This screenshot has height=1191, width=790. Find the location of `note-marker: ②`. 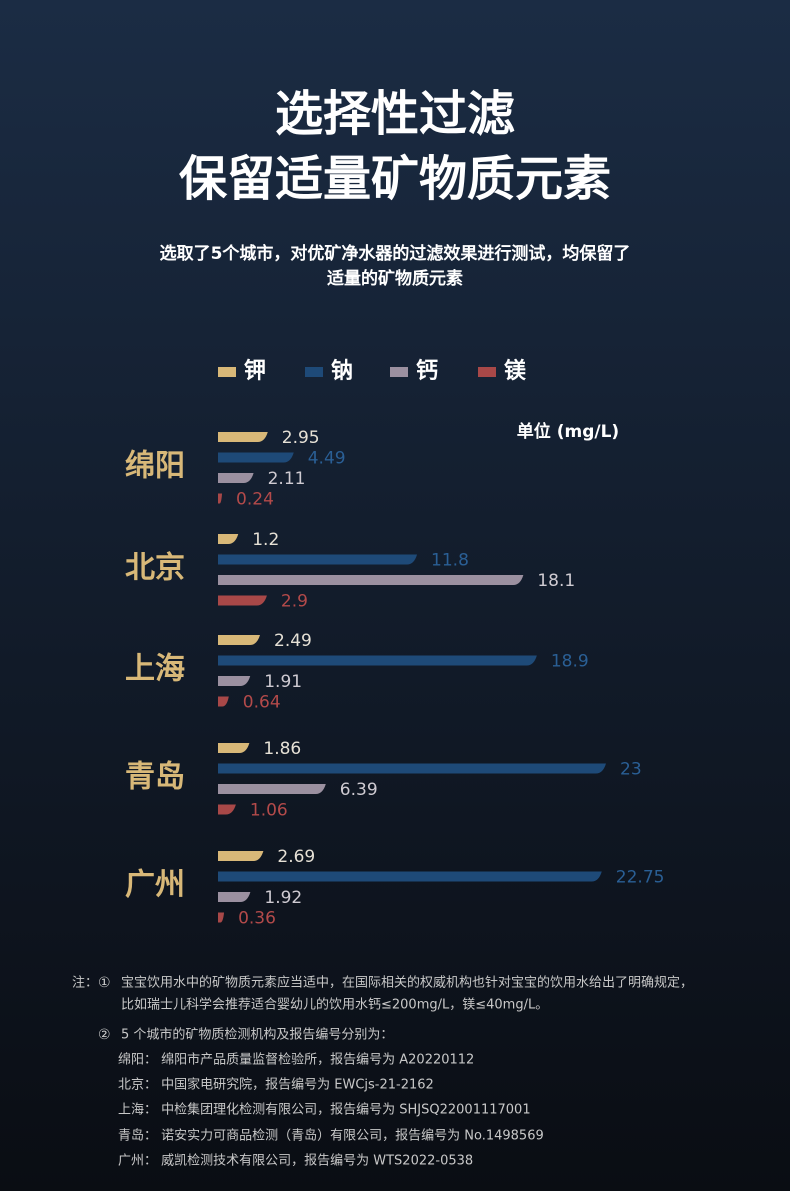

note-marker: ② is located at coordinates (104, 1035).